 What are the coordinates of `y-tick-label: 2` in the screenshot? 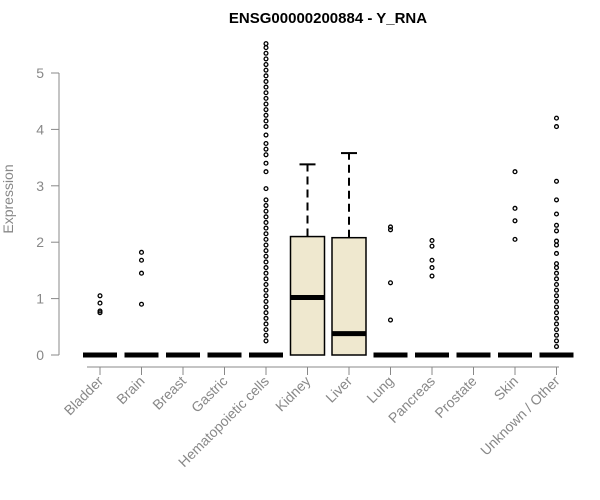 It's located at (40, 242).